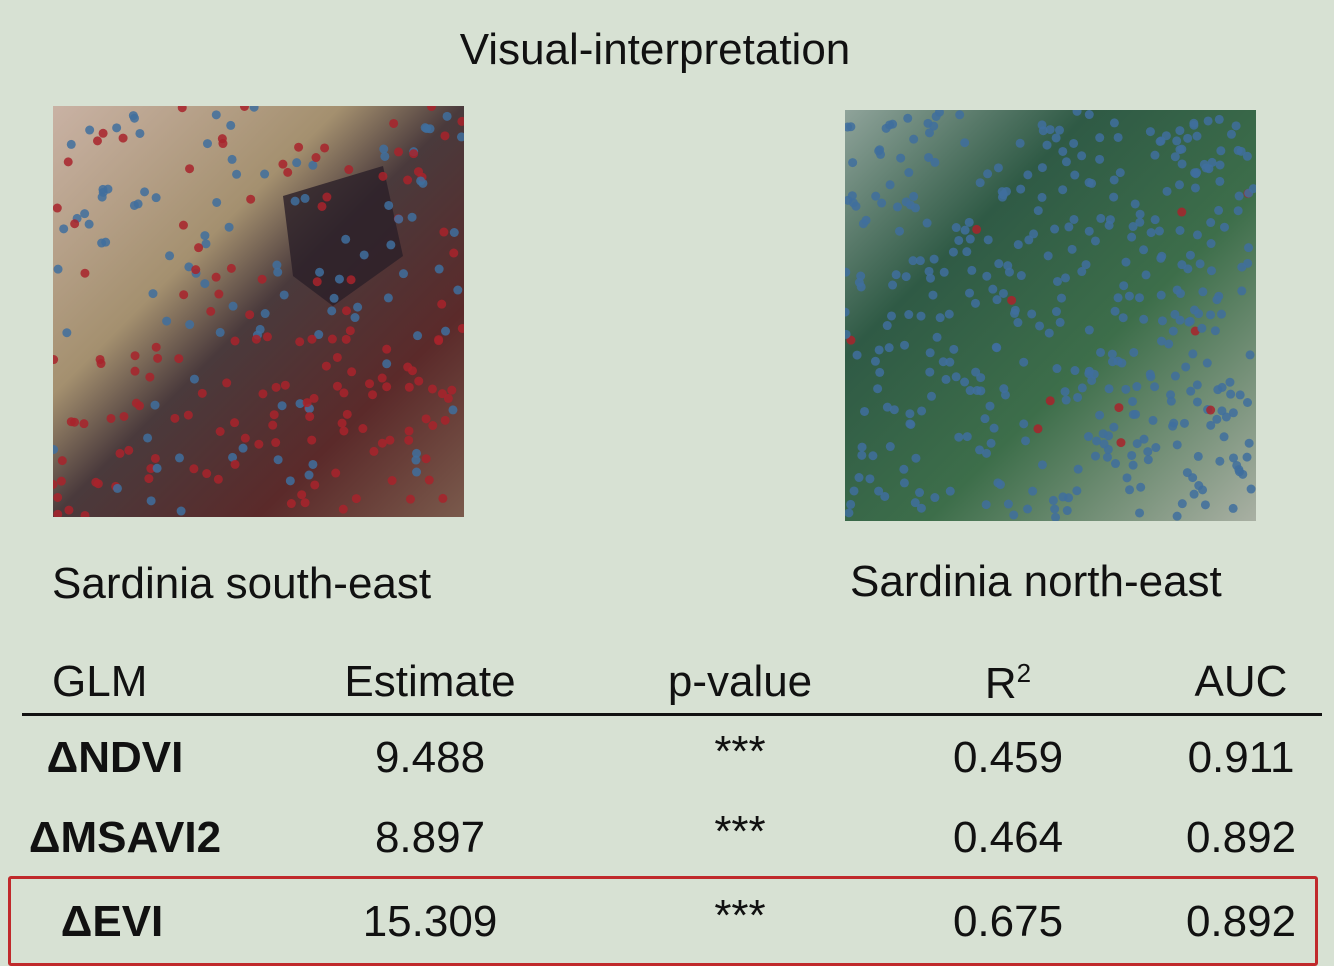 This screenshot has width=1334, height=966. What do you see at coordinates (655, 49) in the screenshot?
I see `title: Visual-interpretation` at bounding box center [655, 49].